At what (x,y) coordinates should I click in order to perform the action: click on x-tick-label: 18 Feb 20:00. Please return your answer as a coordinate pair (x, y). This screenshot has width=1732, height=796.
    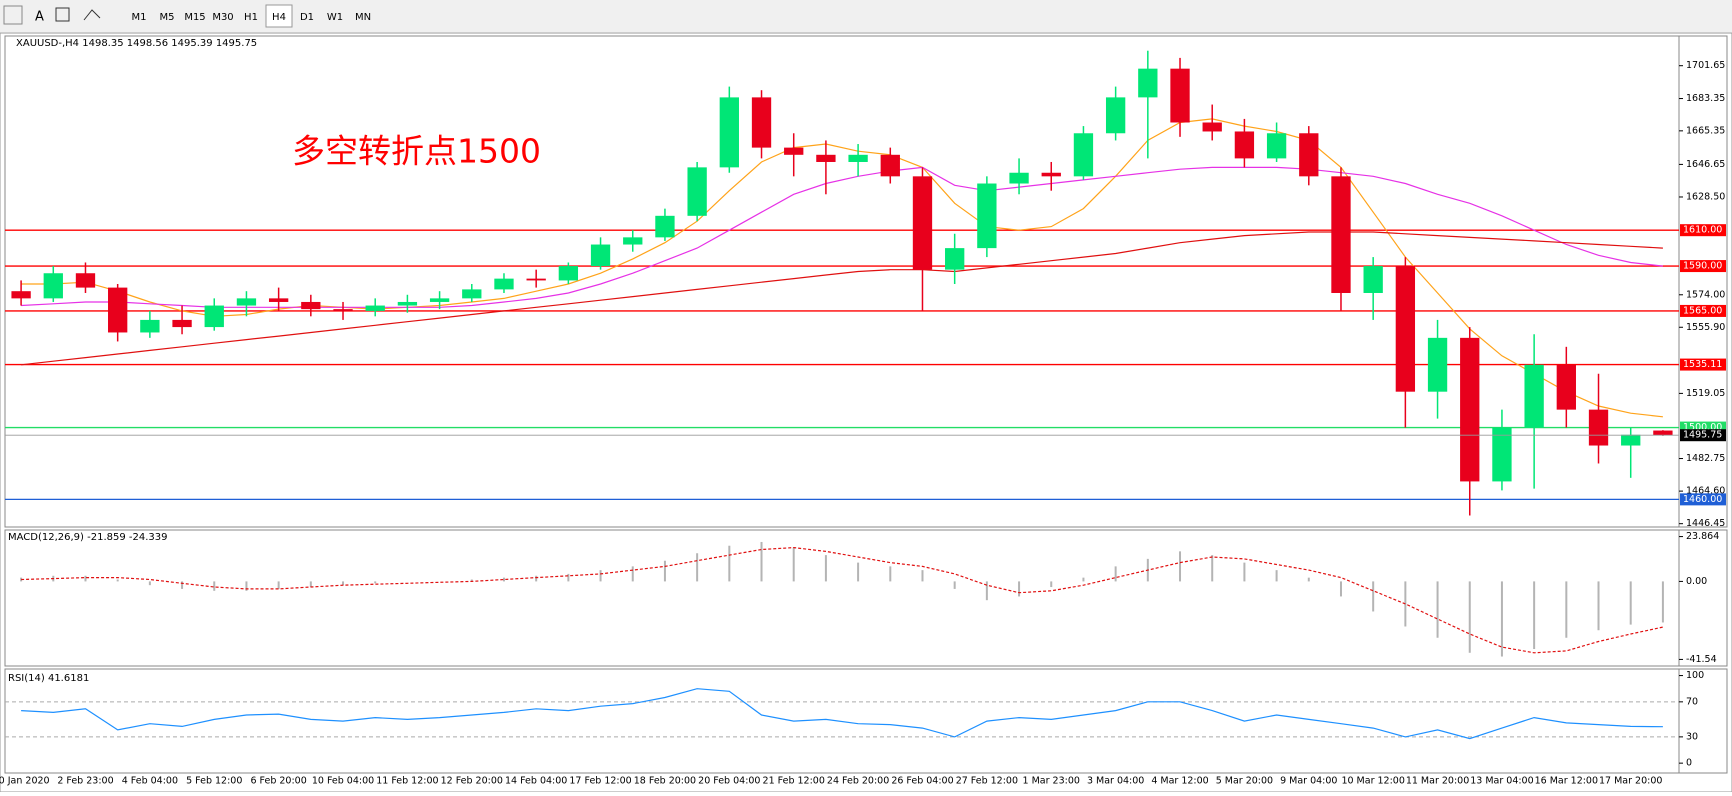
    Looking at the image, I should click on (665, 781).